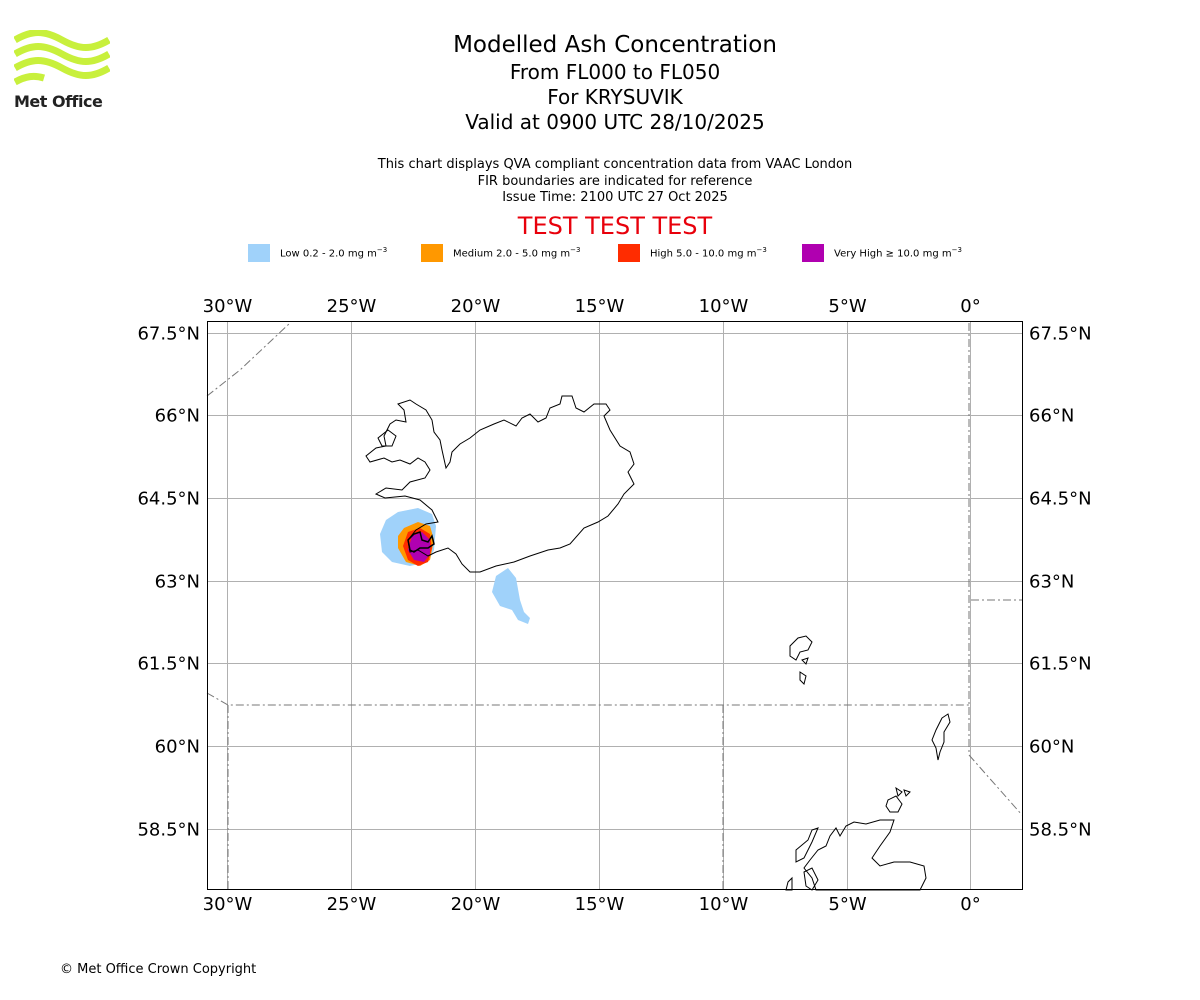 This screenshot has height=1000, width=1200. Describe the element at coordinates (476, 904) in the screenshot. I see `lon-tick-label-bottom: 20°W` at that location.